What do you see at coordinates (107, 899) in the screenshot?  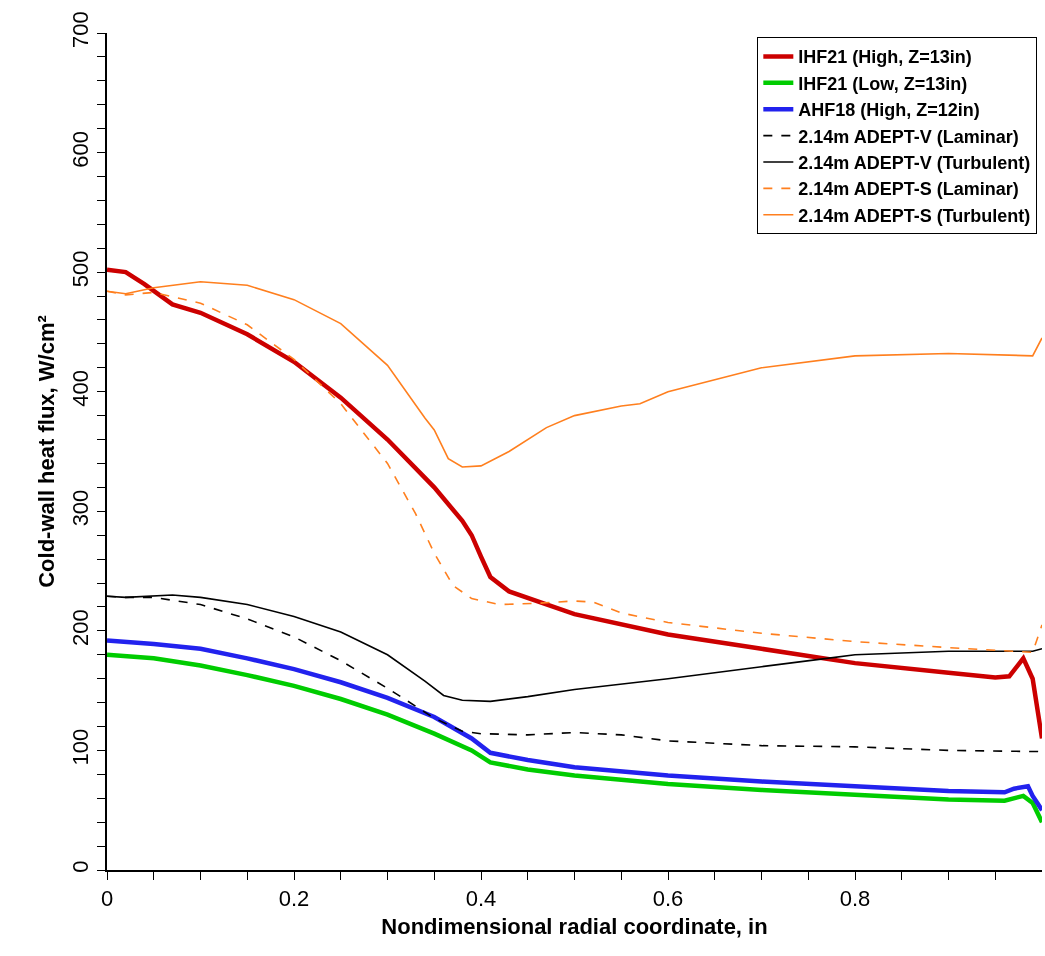 I see `x-tick-label: 0` at bounding box center [107, 899].